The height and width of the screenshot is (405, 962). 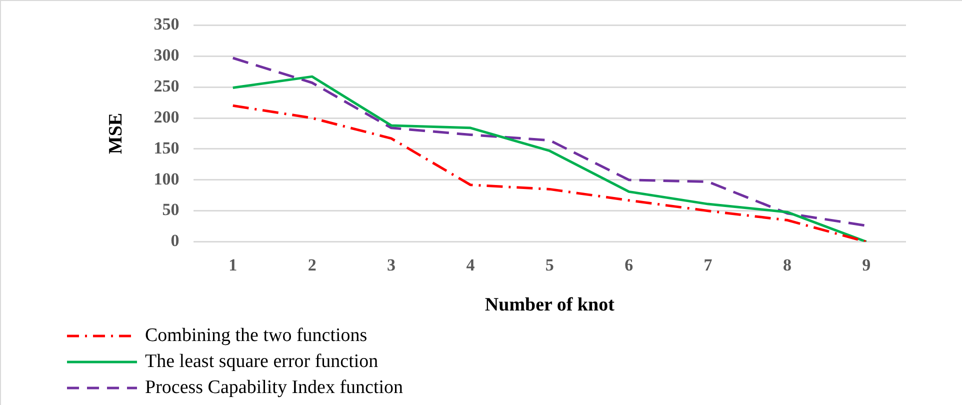 What do you see at coordinates (167, 55) in the screenshot?
I see `y-tick-label: 300` at bounding box center [167, 55].